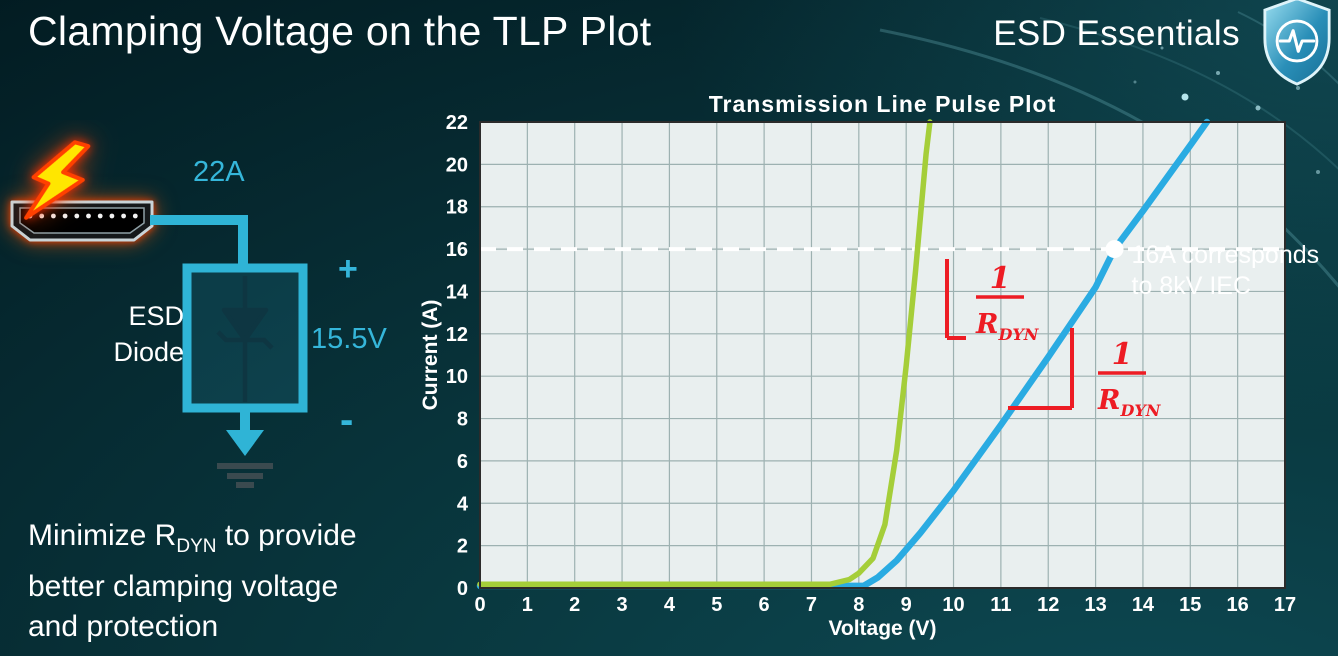 The width and height of the screenshot is (1338, 656). I want to click on y-tick-label: 14, so click(457, 292).